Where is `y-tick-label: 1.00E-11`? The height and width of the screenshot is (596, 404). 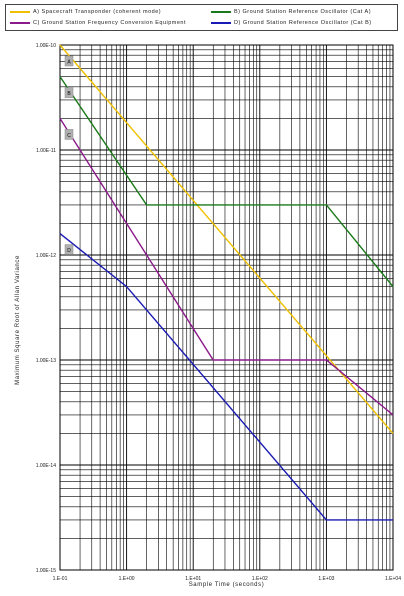
y-tick-label: 1.00E-11 is located at coordinates (46, 151).